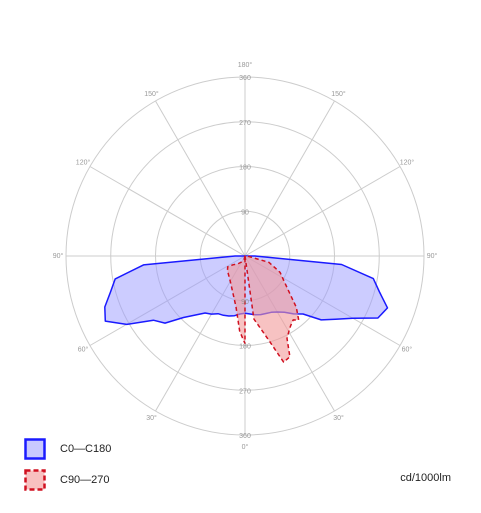 The image size is (481, 513). I want to click on radial-tick-label-up: 180, so click(245, 168).